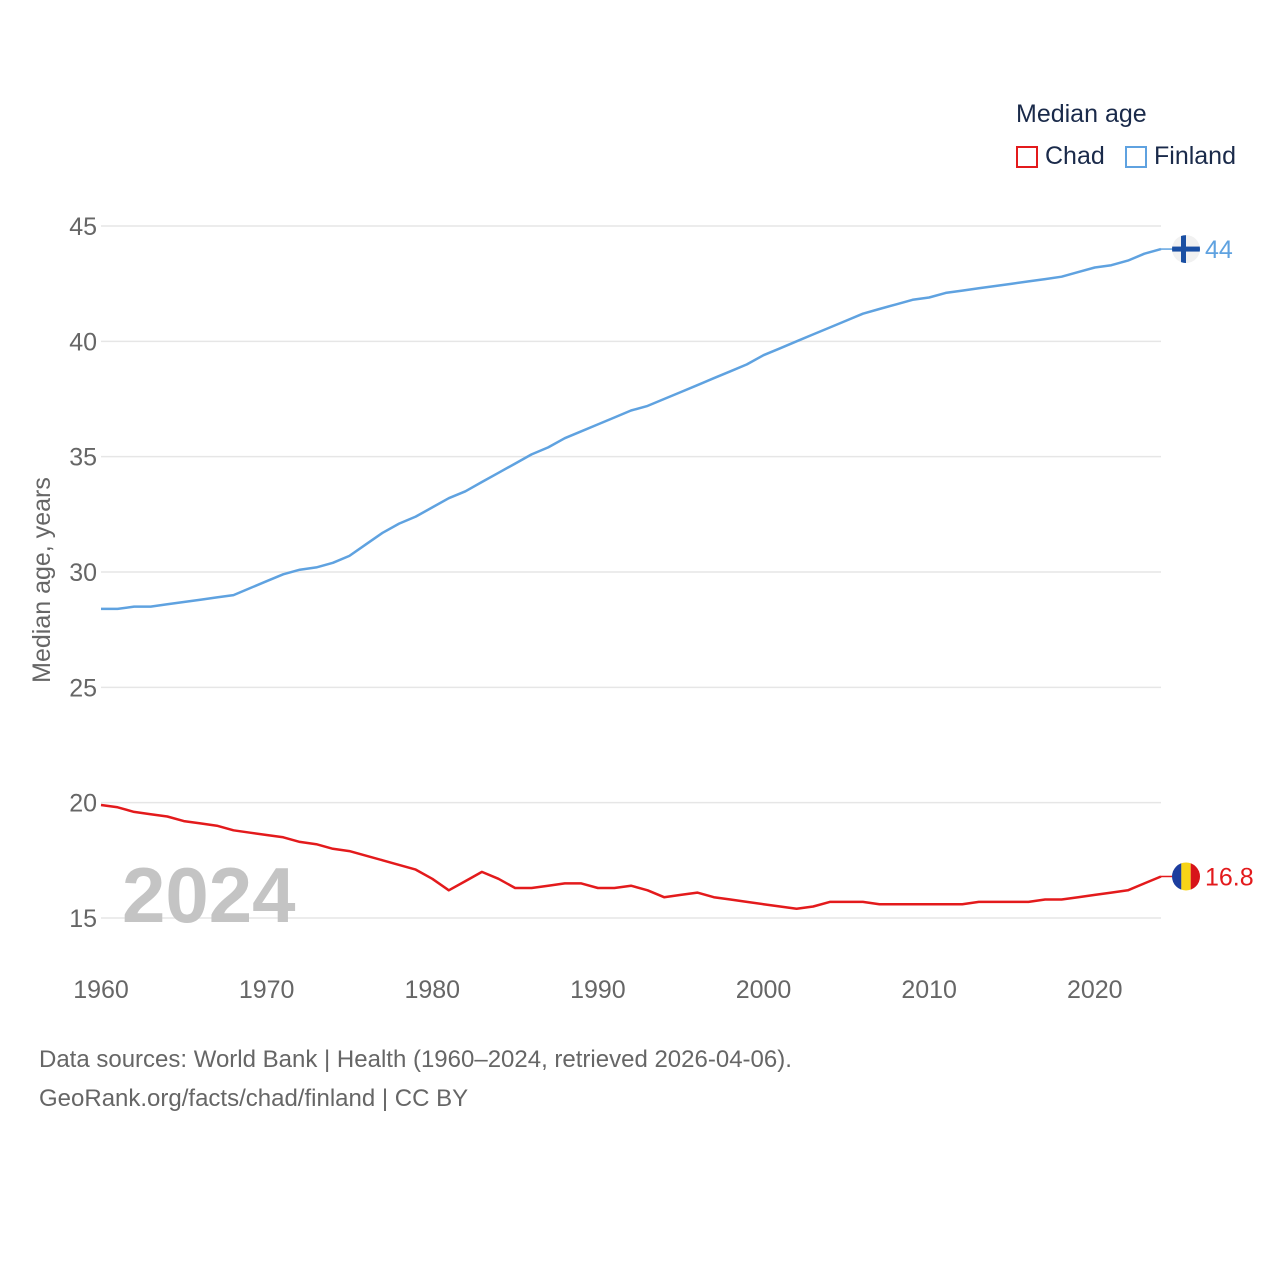  What do you see at coordinates (83, 227) in the screenshot?
I see `y-tick-label-45: 45` at bounding box center [83, 227].